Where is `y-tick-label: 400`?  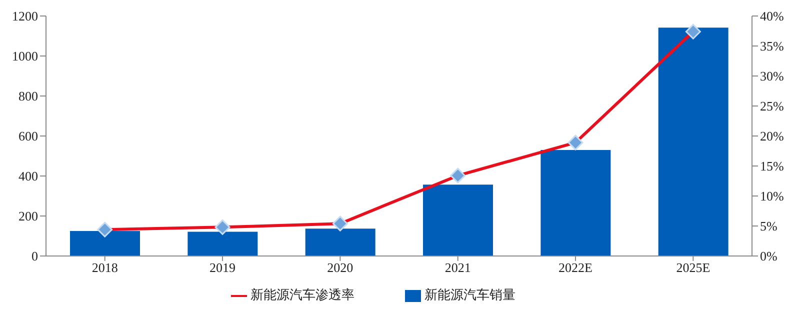 y-tick-label: 400 is located at coordinates (28, 176).